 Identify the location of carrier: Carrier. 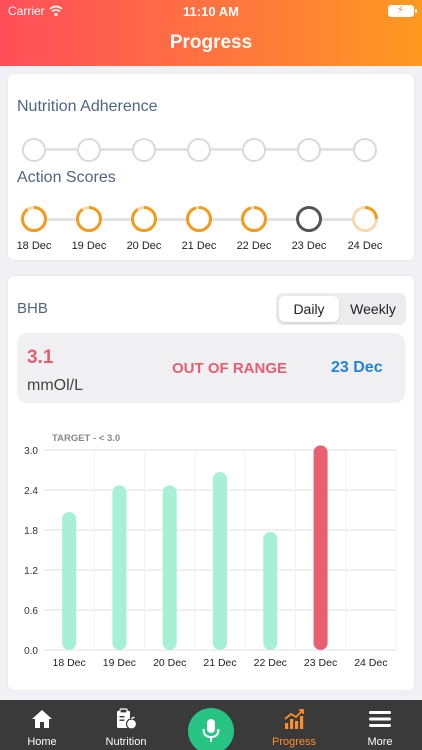
(35, 11).